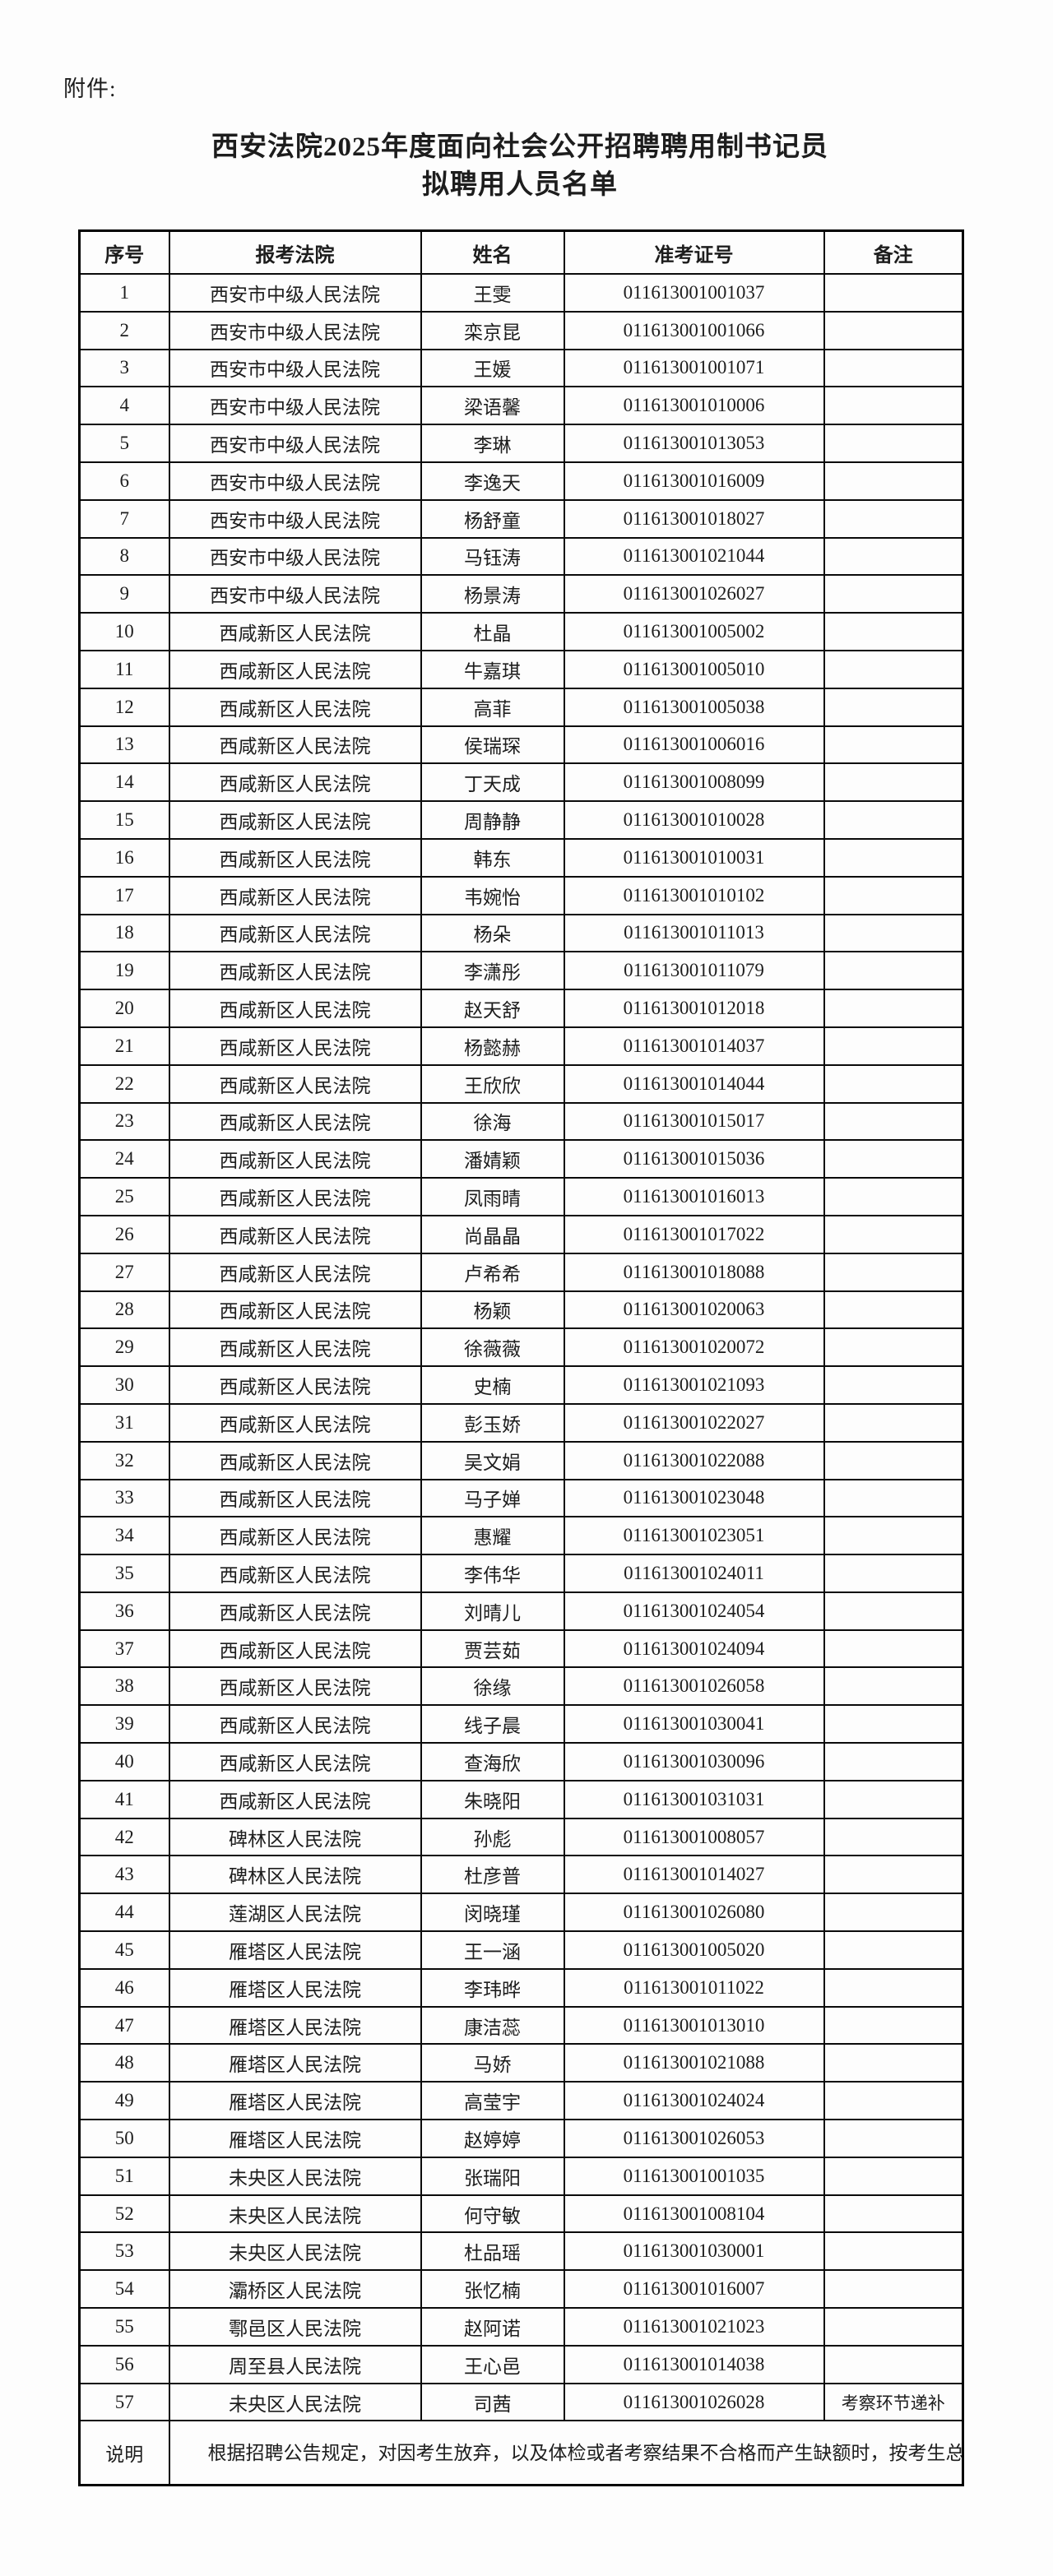  Describe the element at coordinates (492, 1083) in the screenshot. I see `name-cell: 王欣欣` at that location.